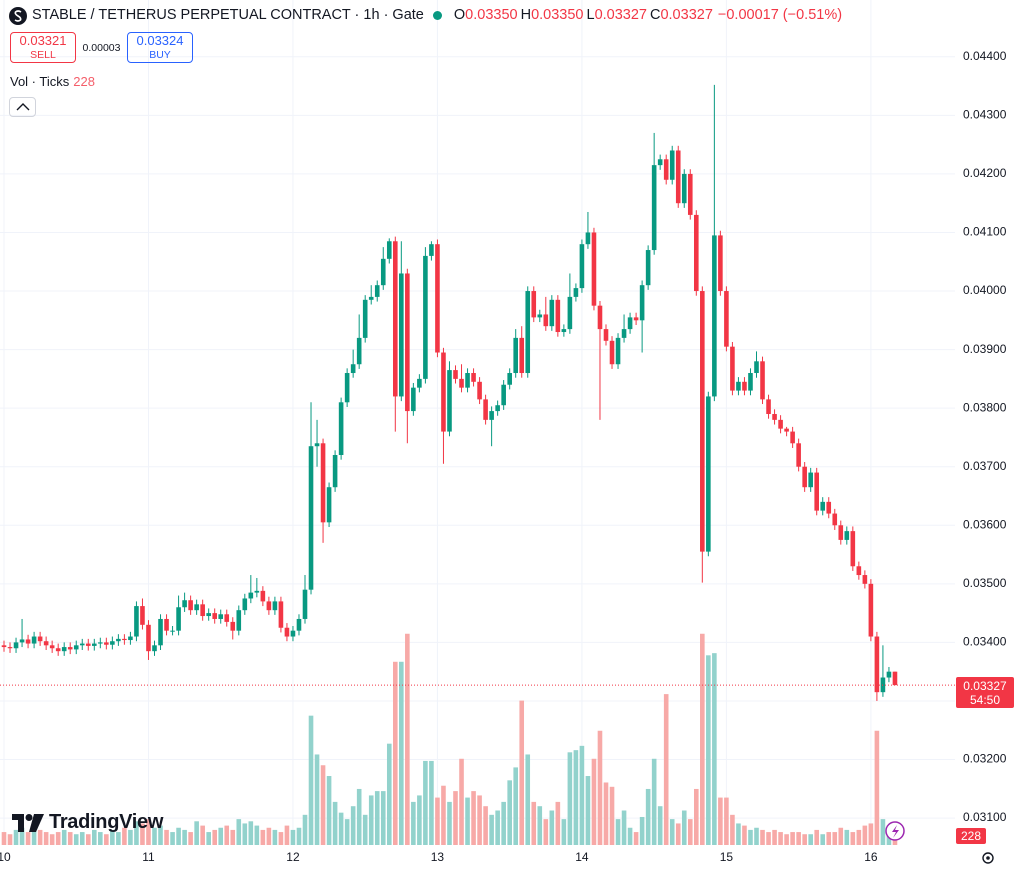 The image size is (1018, 872). Describe the element at coordinates (491, 15) in the screenshot. I see `ohlc-value: 0.03350` at that location.